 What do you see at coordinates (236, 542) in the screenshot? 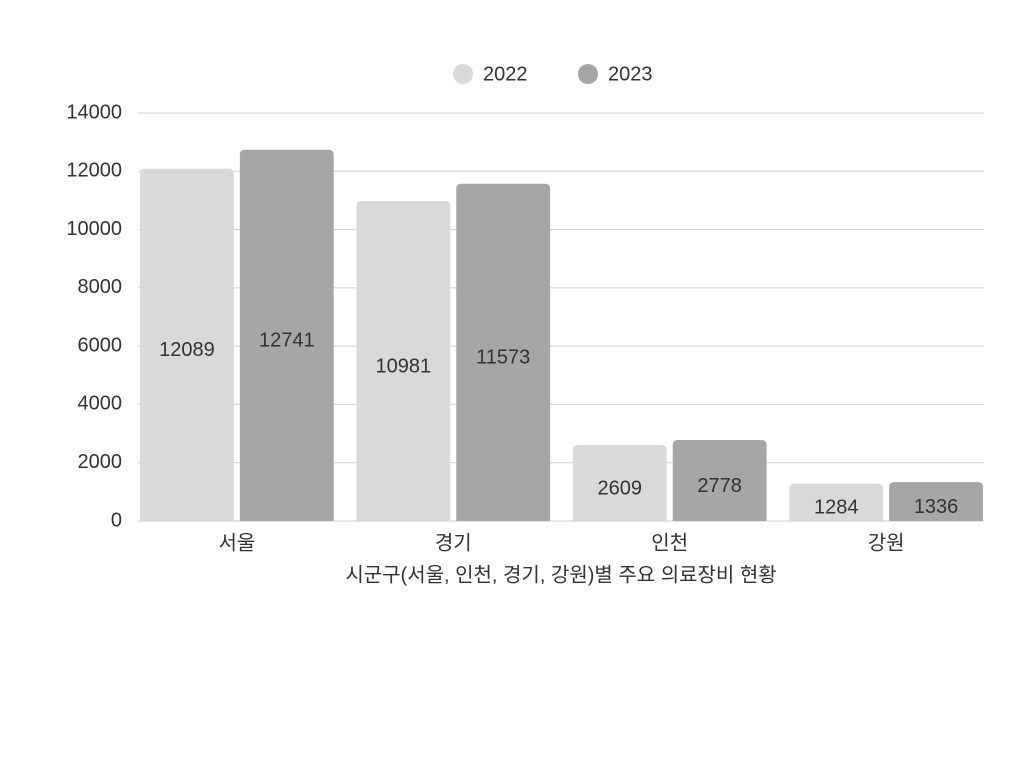
I see `x-tick-label: 서울` at bounding box center [236, 542].